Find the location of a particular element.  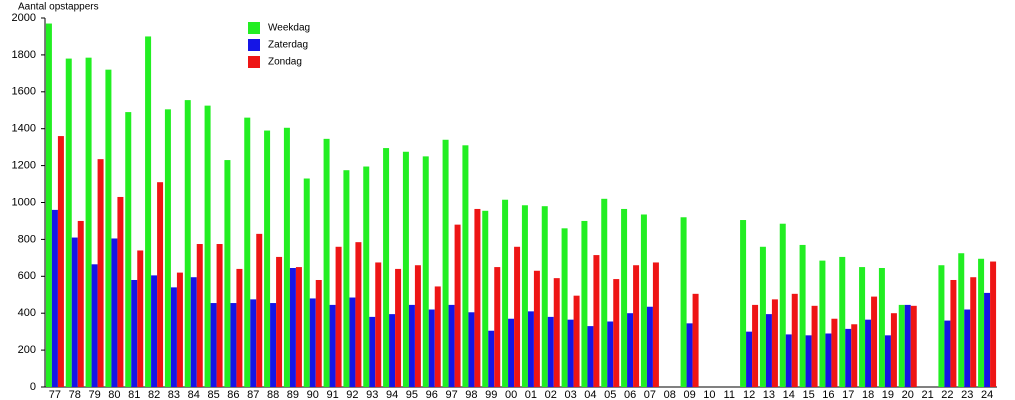

x-tick-label: 98 is located at coordinates (471, 394).